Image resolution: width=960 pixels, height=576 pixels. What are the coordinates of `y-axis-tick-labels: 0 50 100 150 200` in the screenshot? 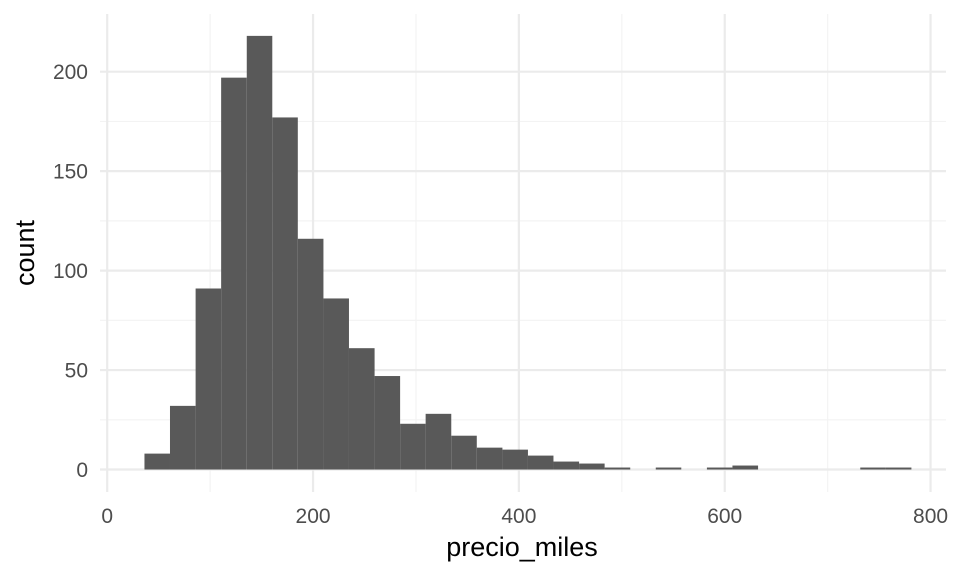 It's located at (70, 271).